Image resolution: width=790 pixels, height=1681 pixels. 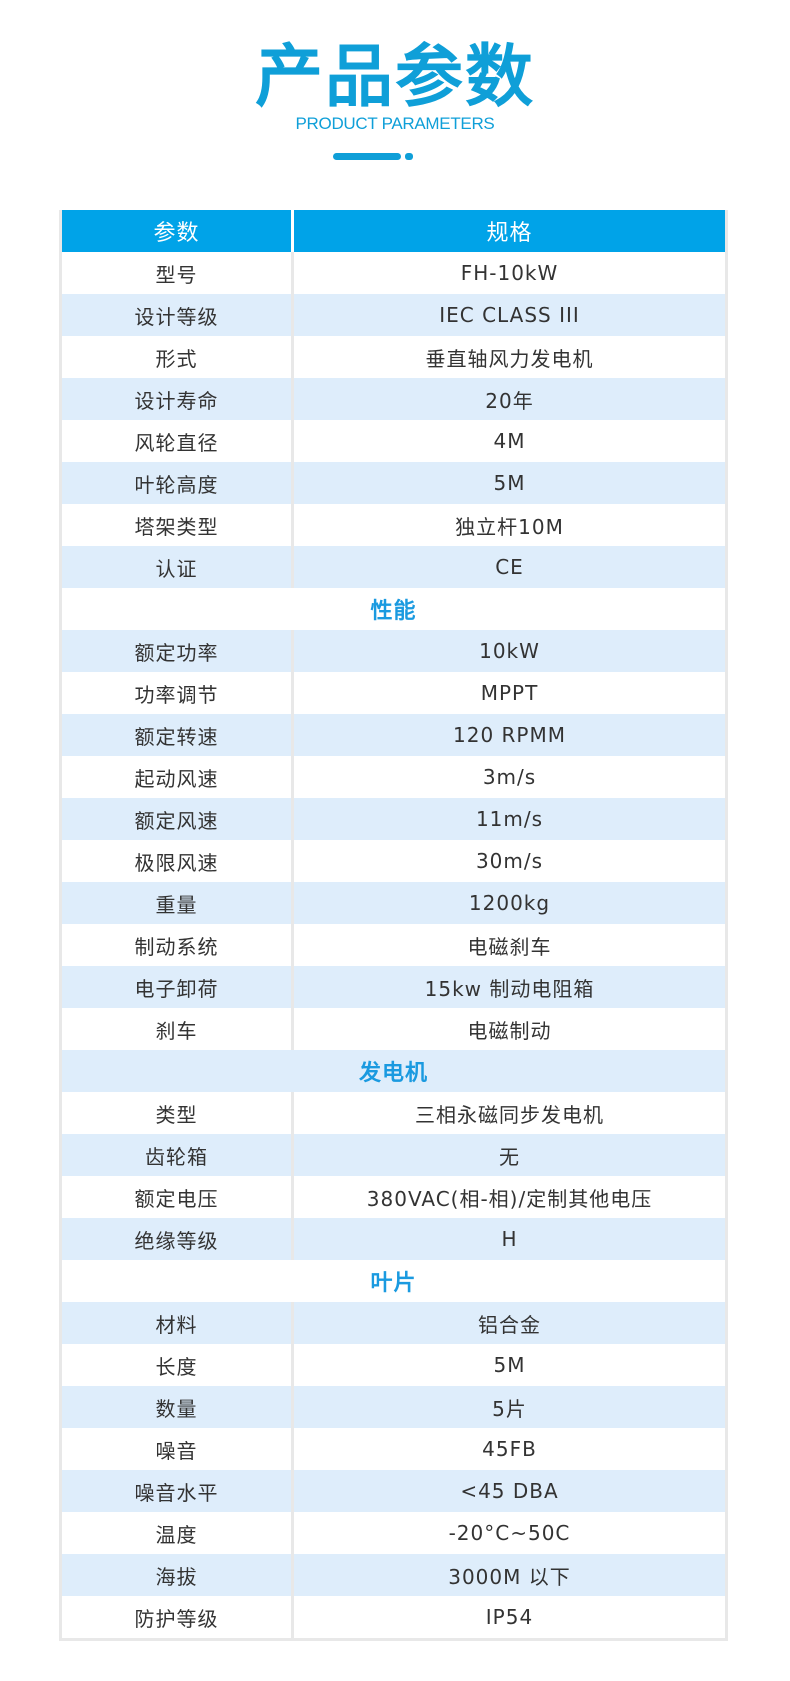 I want to click on param-name: 起动风速, so click(x=178, y=777).